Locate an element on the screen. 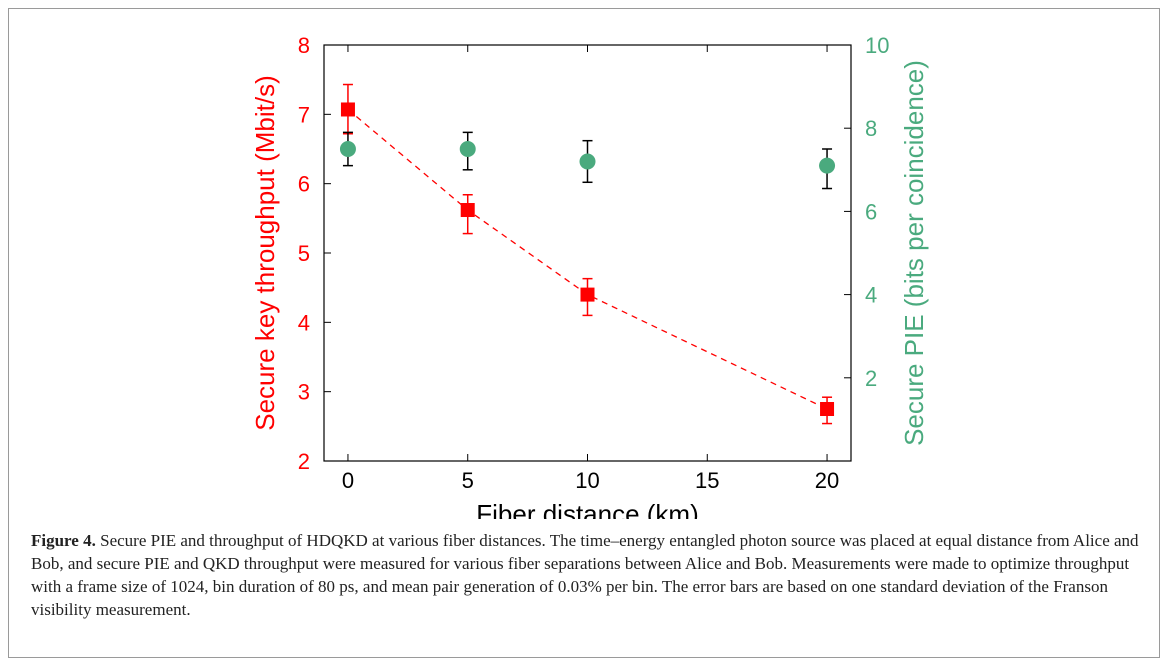 The image size is (1170, 668). y-left-tick-label: 8 is located at coordinates (304, 45).